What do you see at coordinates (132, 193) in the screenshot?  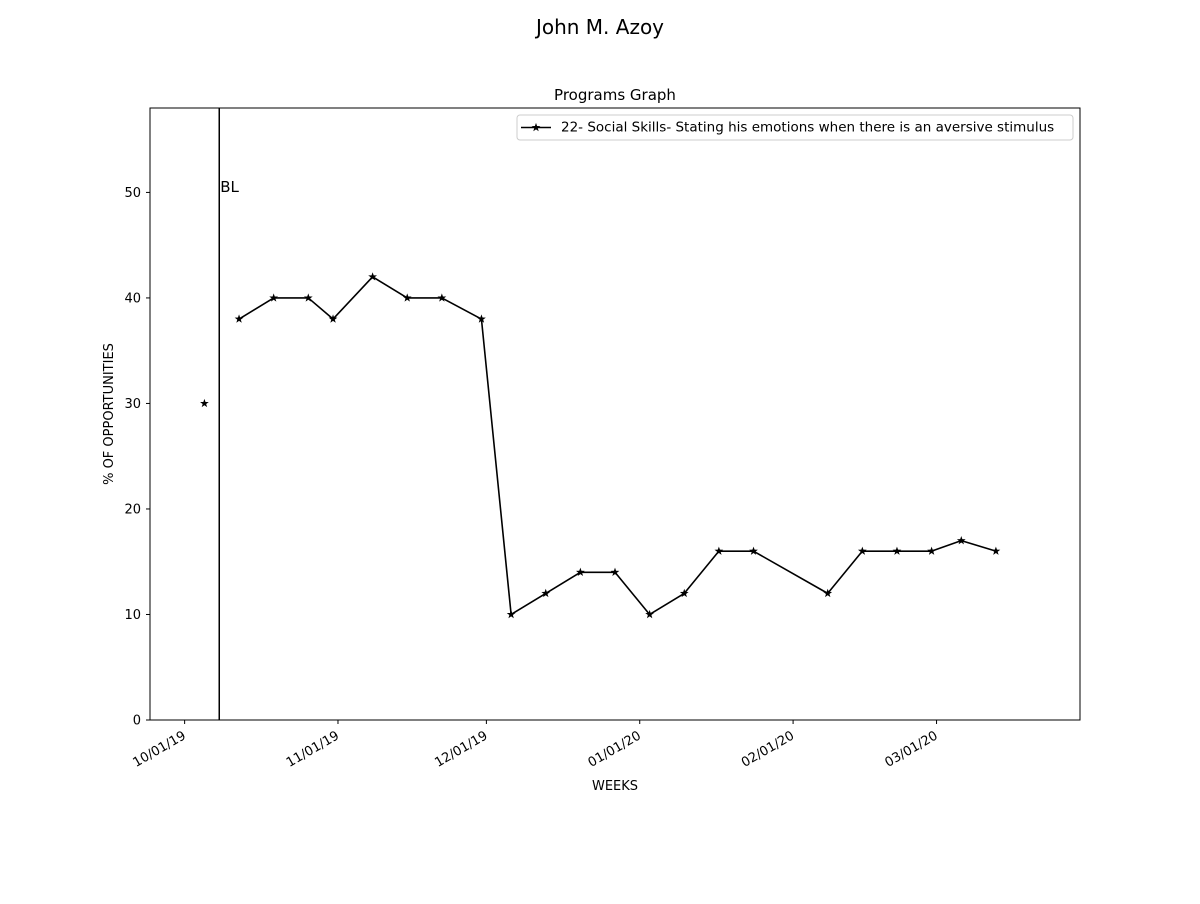 I see `y-tick-label: 50` at bounding box center [132, 193].